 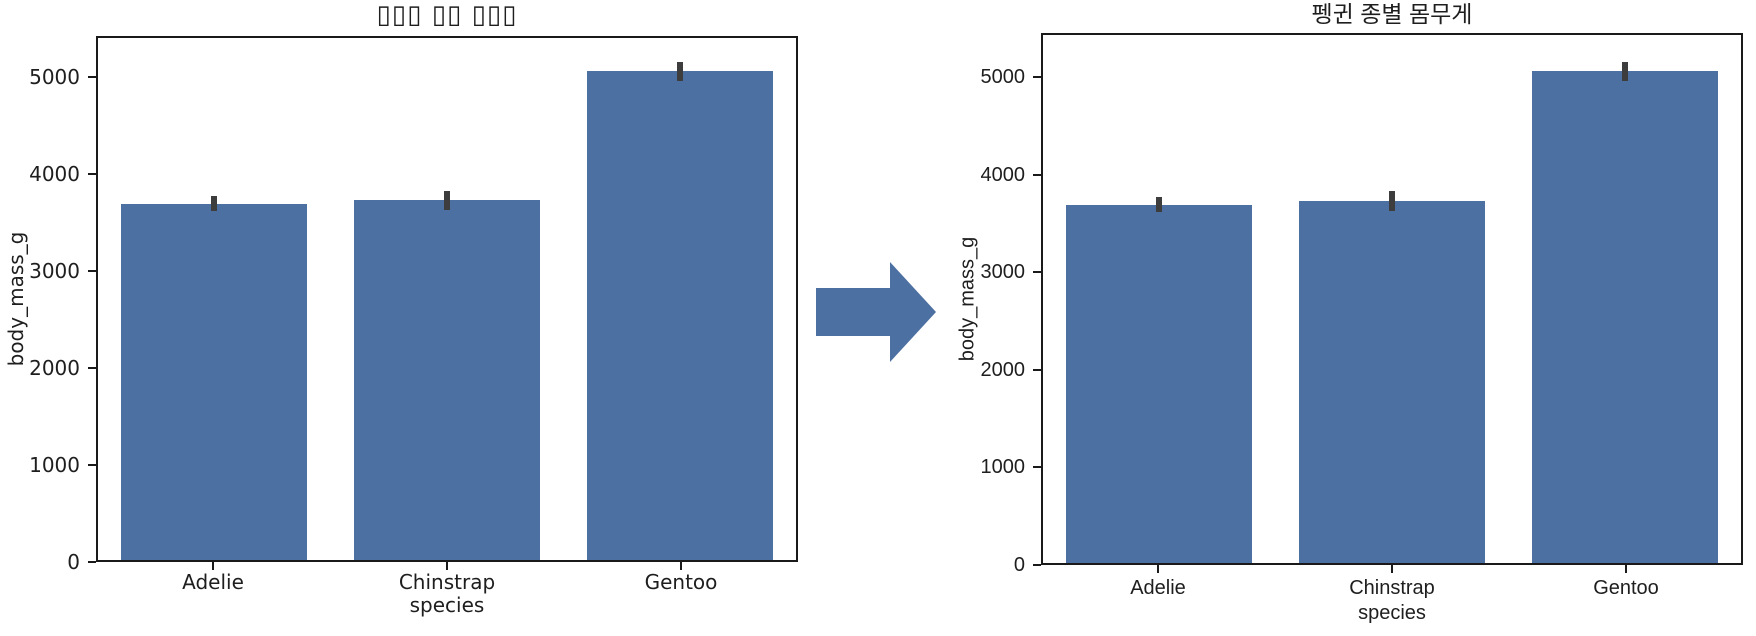 What do you see at coordinates (1392, 14) in the screenshot?
I see `chart-right-title: 펭귄 종별 몸무게` at bounding box center [1392, 14].